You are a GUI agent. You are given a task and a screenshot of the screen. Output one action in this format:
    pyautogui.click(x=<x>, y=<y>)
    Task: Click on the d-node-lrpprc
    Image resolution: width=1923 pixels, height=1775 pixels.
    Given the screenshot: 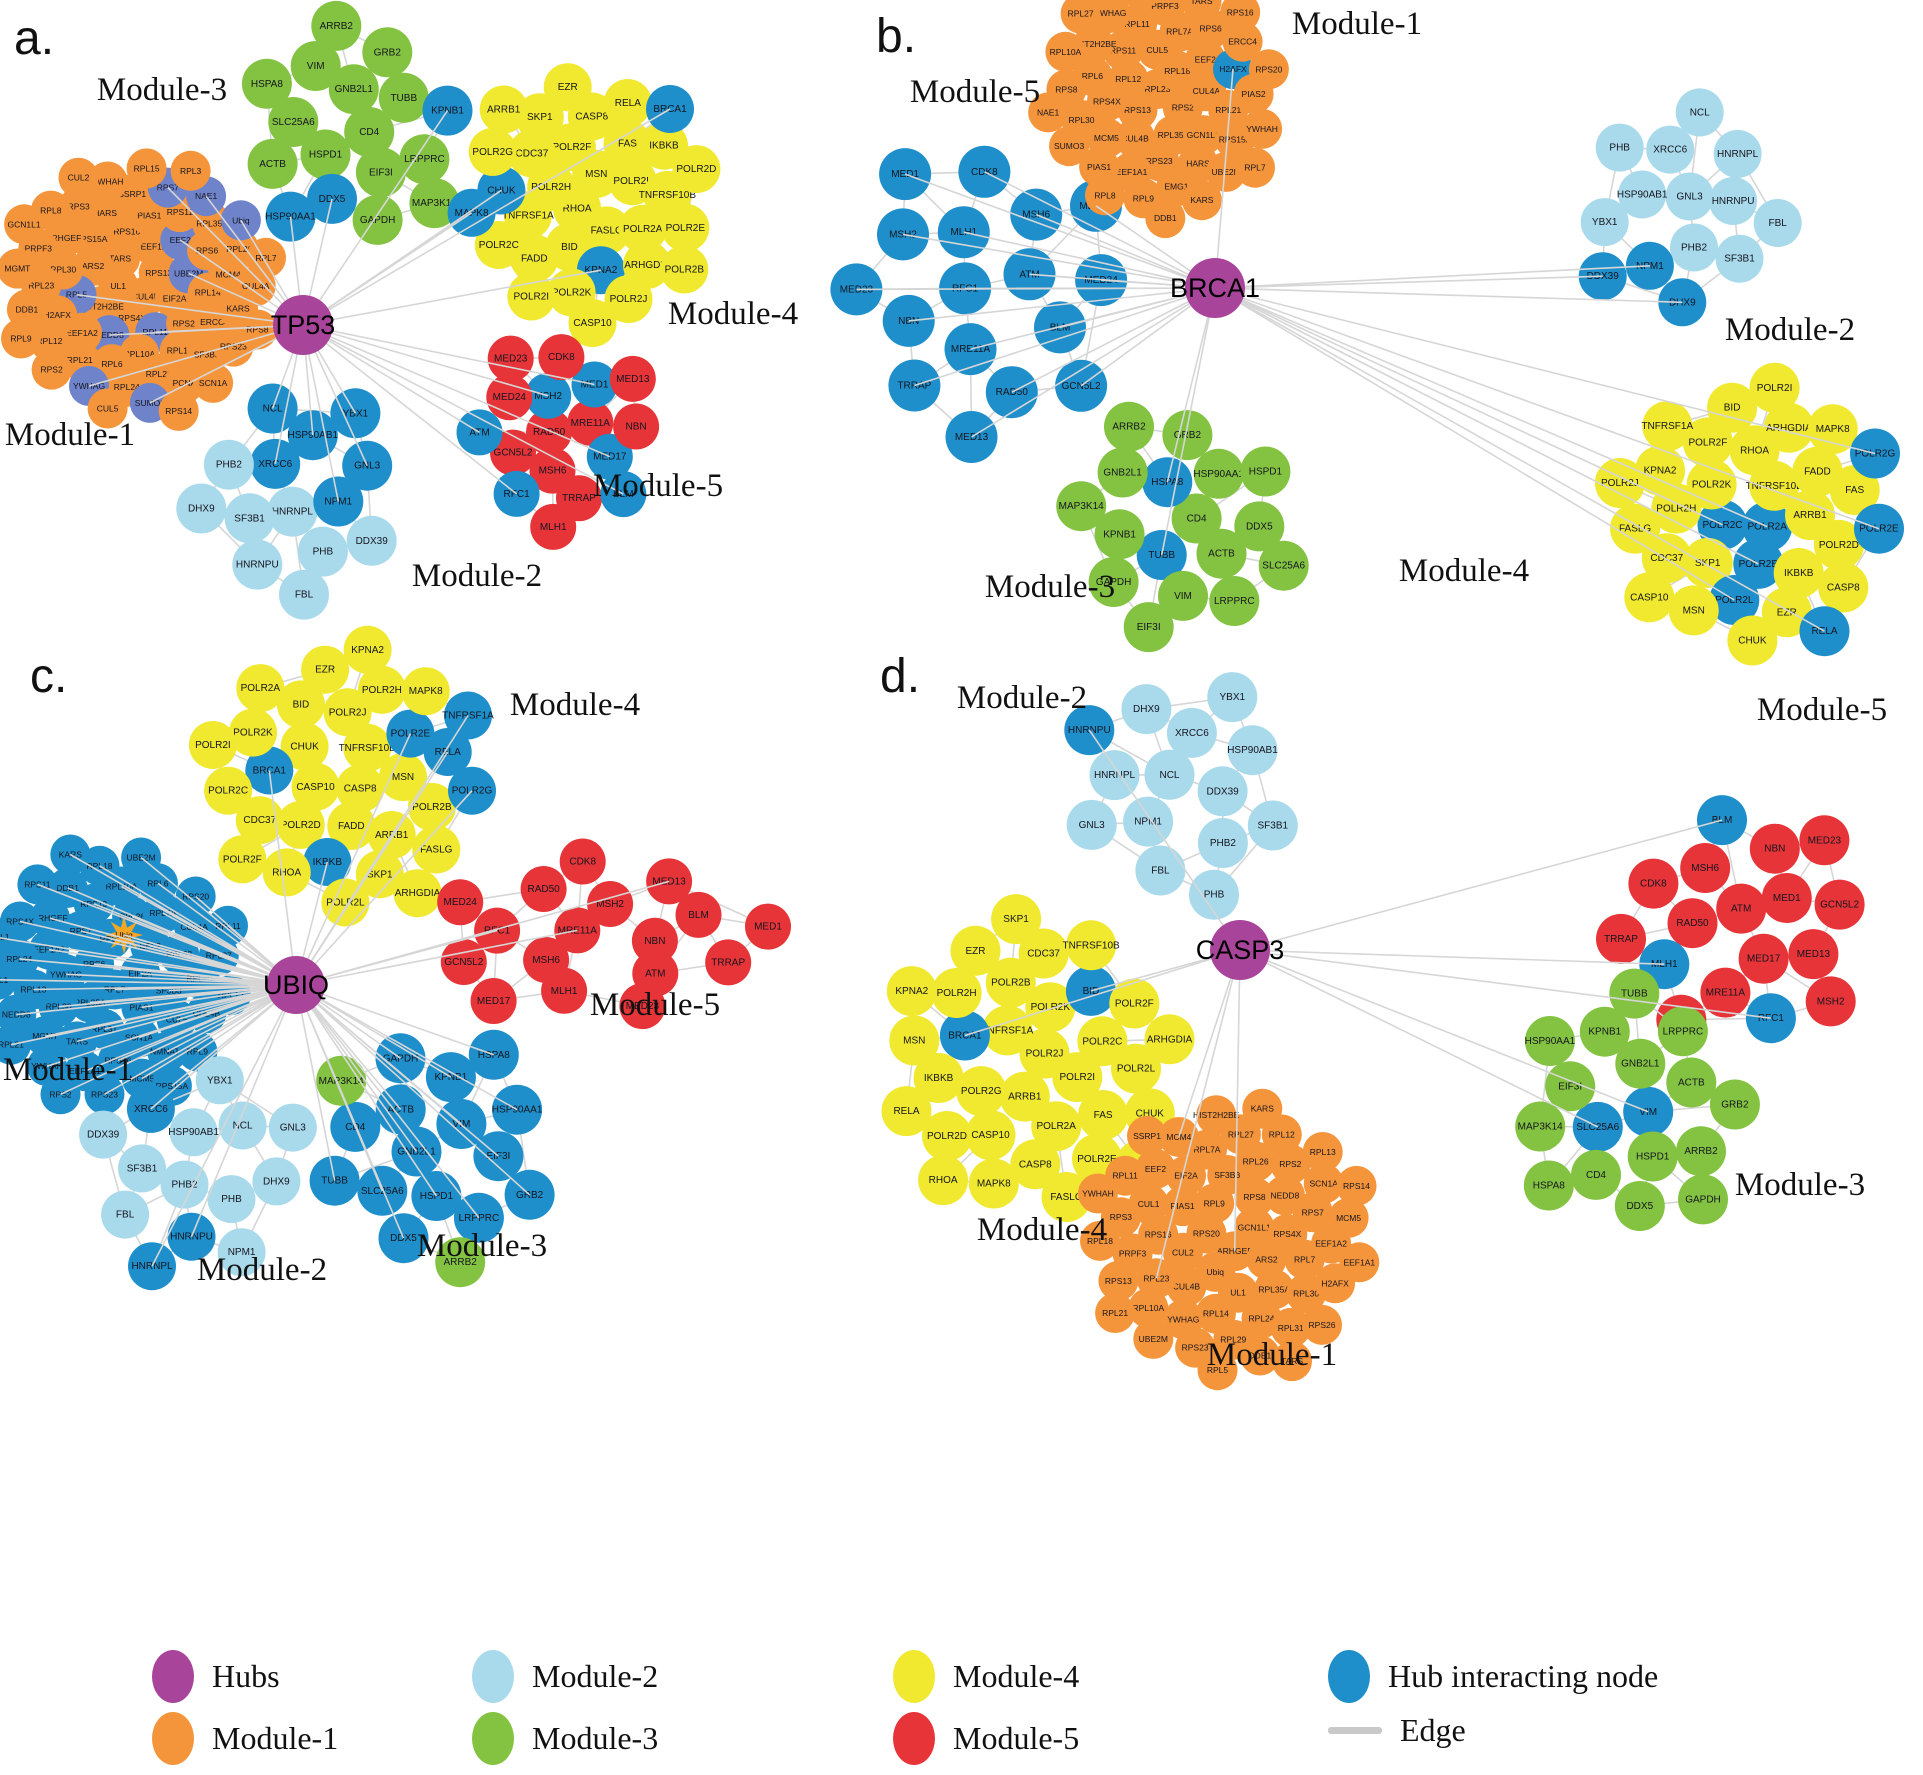 What is the action you would take?
    pyautogui.click(x=1682, y=1031)
    